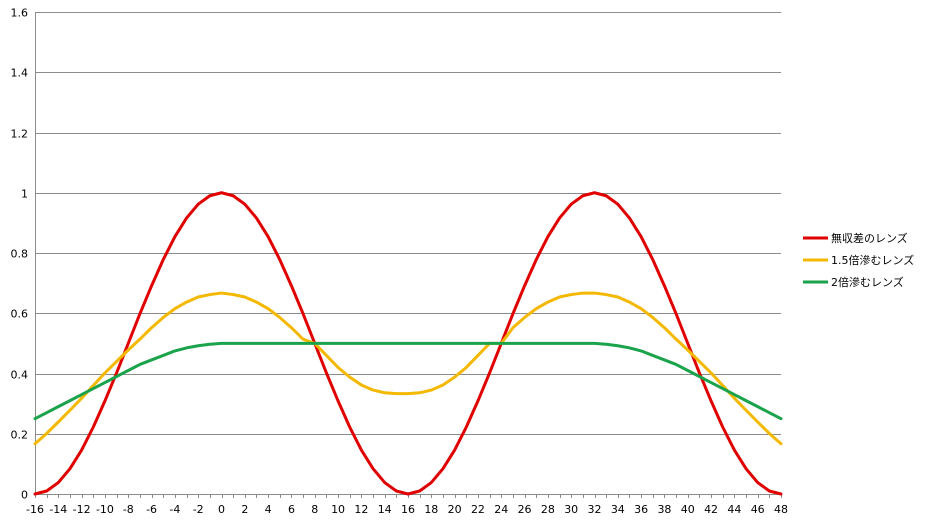 The image size is (936, 529). Describe the element at coordinates (174, 509) in the screenshot. I see `x-tick-label: -4` at that location.